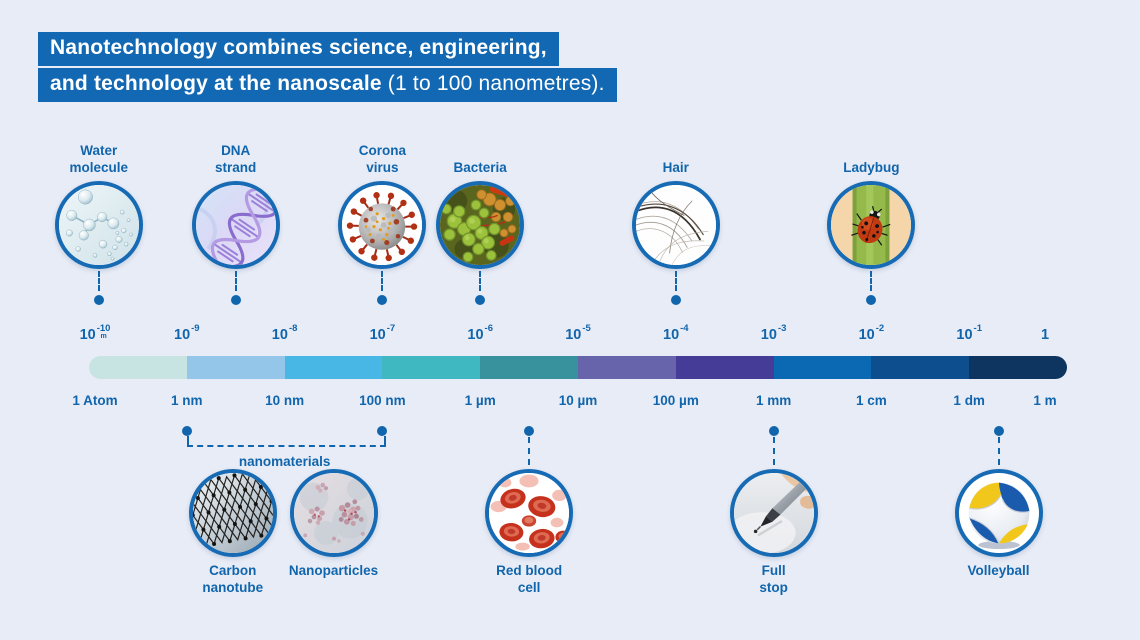 This screenshot has width=1140, height=640. I want to click on water-molecule-photo, so click(98, 225).